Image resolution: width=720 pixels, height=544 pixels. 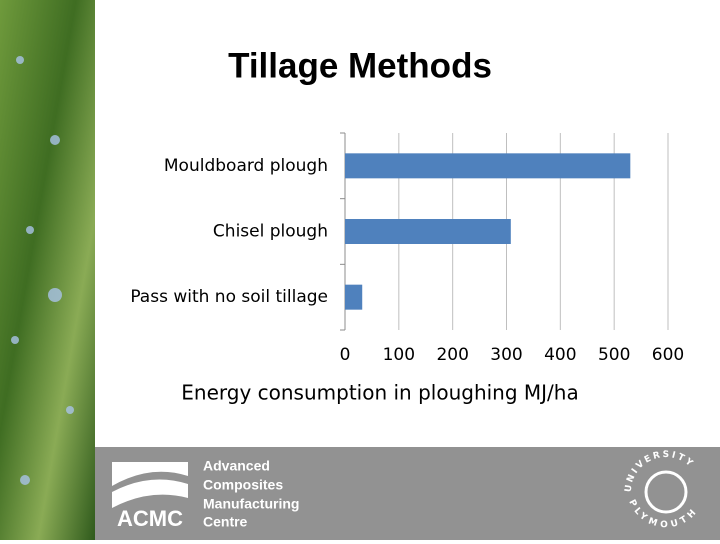 What do you see at coordinates (360, 65) in the screenshot?
I see `chart-title: Tillage Methods` at bounding box center [360, 65].